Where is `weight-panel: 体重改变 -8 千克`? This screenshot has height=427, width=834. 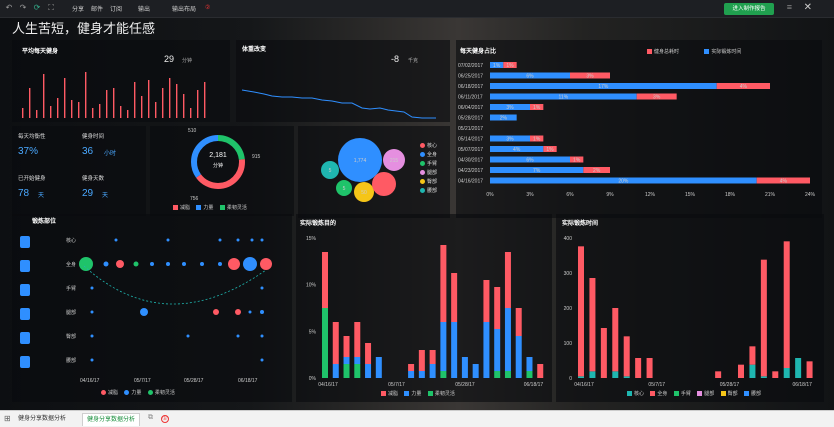 weight-panel: 体重改变 -8 千克 is located at coordinates (343, 81).